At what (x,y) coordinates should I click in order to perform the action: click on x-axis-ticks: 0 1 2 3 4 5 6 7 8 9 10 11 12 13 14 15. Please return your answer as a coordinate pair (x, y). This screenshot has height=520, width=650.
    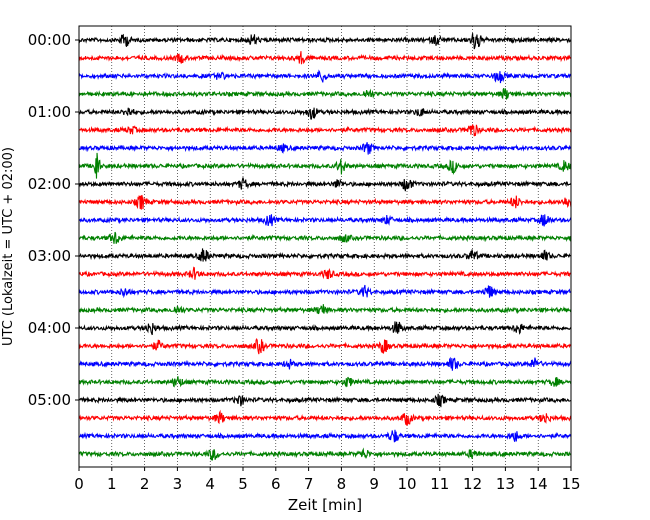
    Looking at the image, I should click on (327, 480).